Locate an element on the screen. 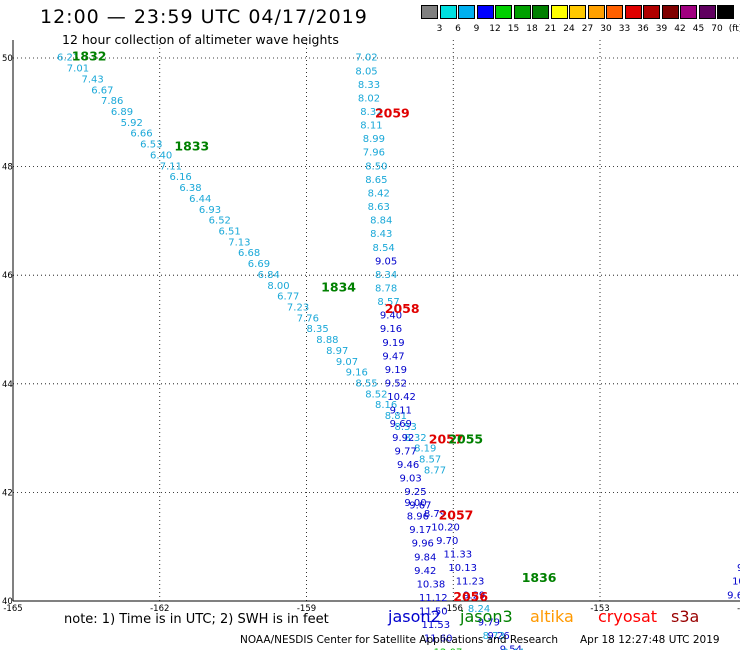  lon-tick-label: -153 is located at coordinates (599, 609).